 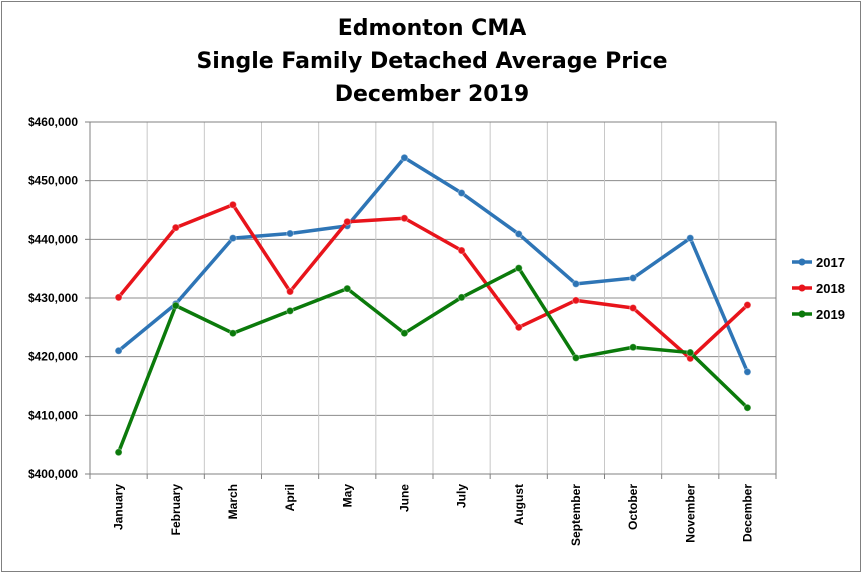 What do you see at coordinates (176, 510) in the screenshot?
I see `x-tick-label: February` at bounding box center [176, 510].